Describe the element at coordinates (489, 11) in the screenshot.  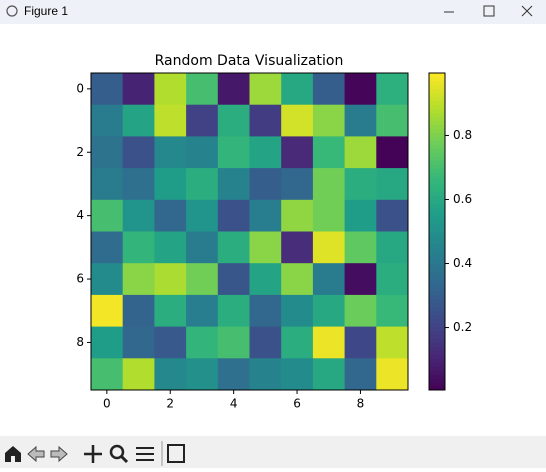
I see `maximize-button` at that location.